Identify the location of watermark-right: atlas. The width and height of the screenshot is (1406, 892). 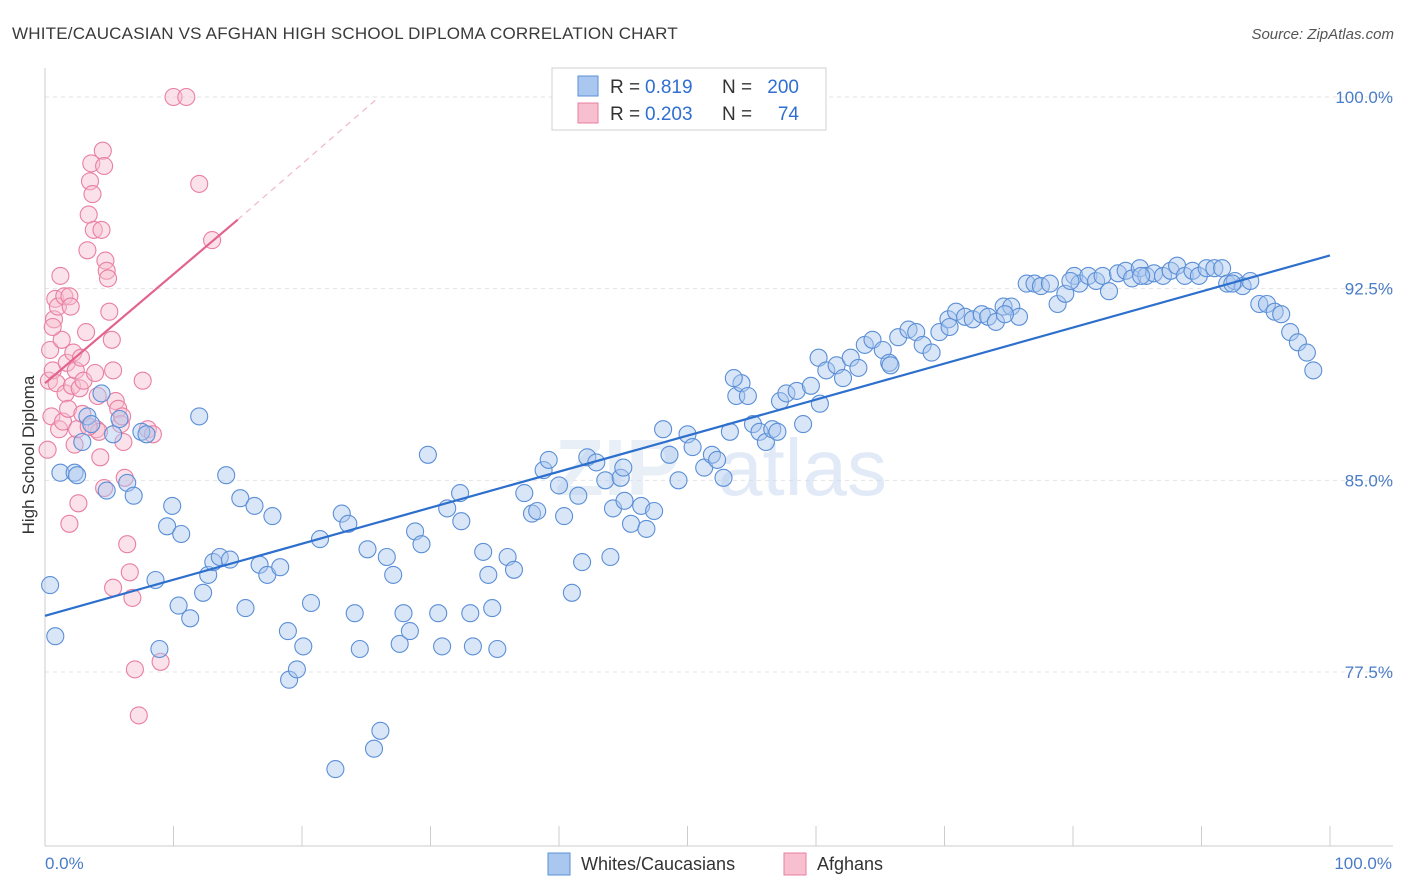
(802, 467).